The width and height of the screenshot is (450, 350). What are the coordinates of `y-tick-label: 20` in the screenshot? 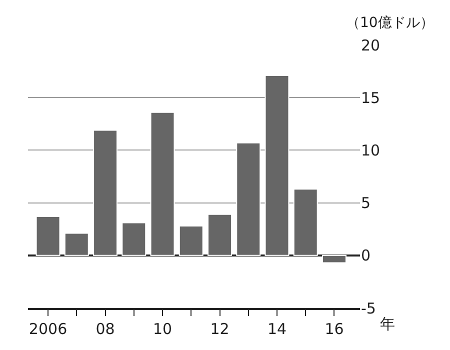 It's located at (370, 45).